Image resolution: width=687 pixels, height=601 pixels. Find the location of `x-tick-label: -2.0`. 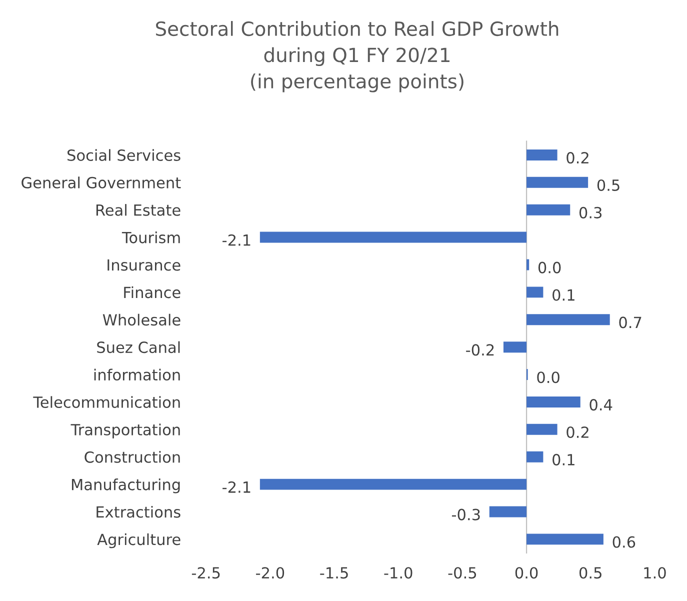

x-tick-label: -2.0 is located at coordinates (270, 573).